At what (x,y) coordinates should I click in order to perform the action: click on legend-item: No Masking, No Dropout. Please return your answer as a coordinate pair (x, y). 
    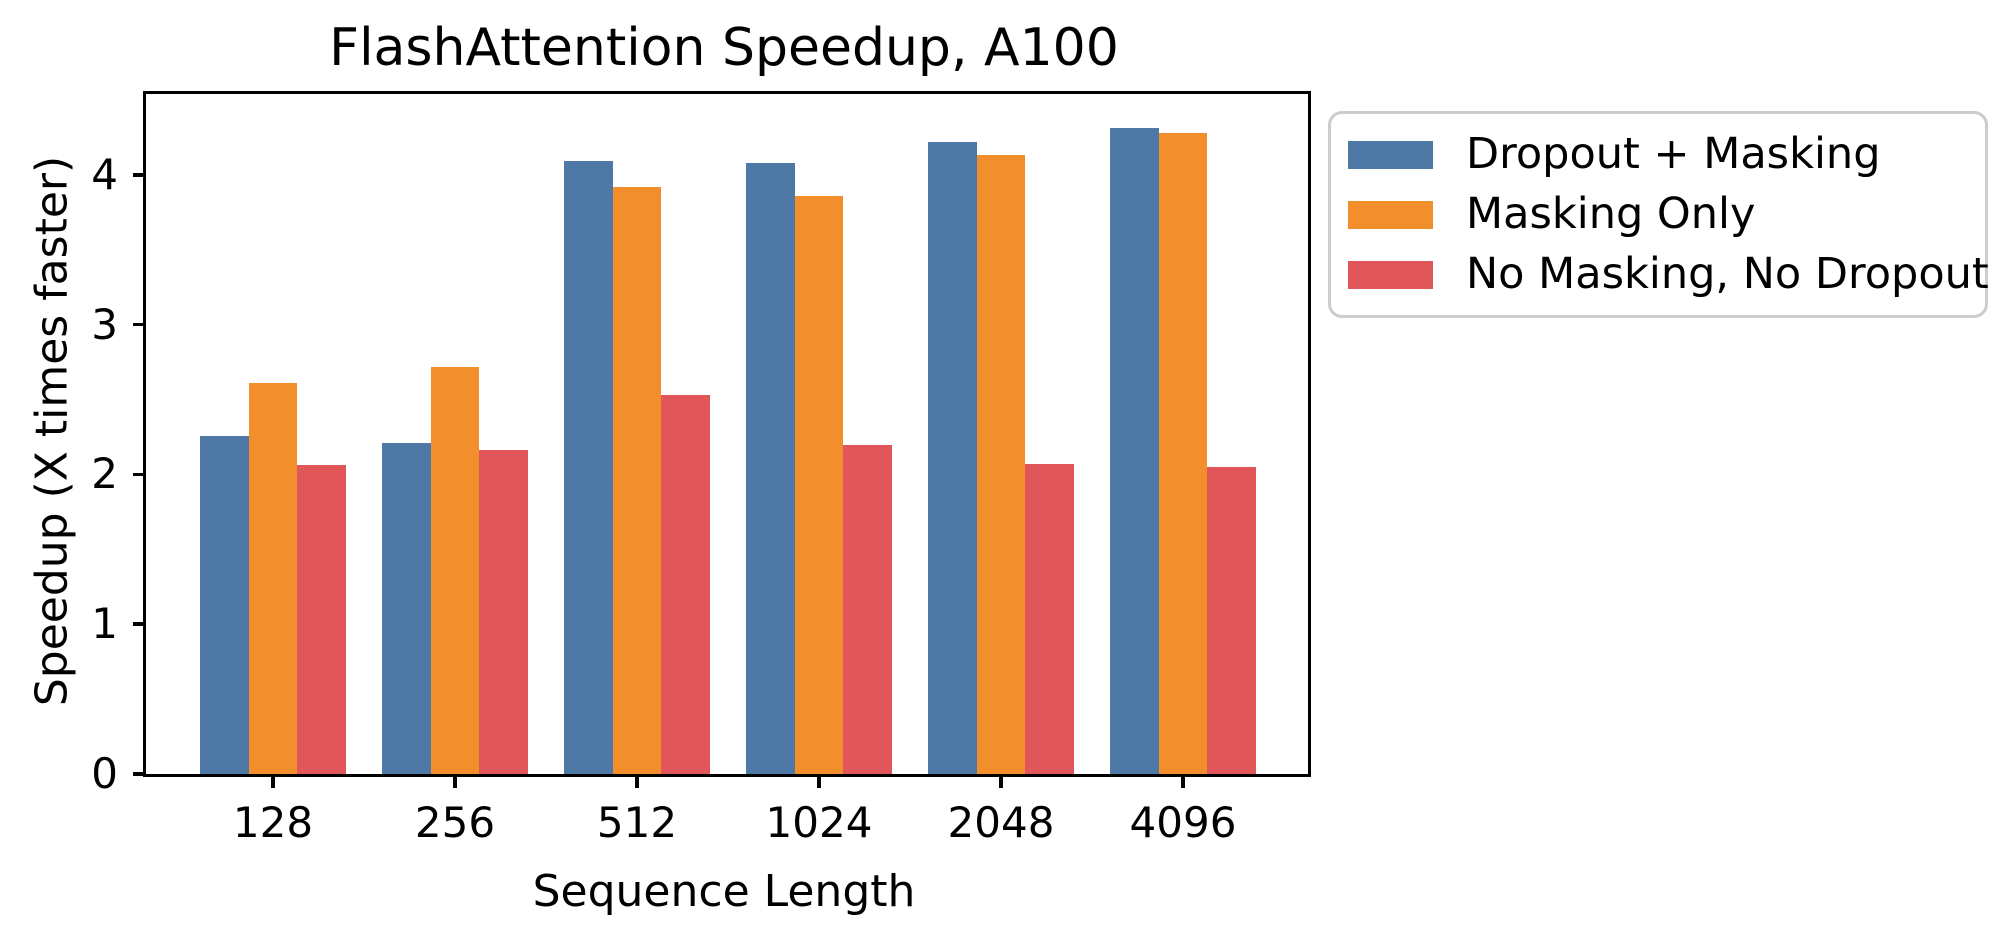
    Looking at the image, I should click on (1660, 275).